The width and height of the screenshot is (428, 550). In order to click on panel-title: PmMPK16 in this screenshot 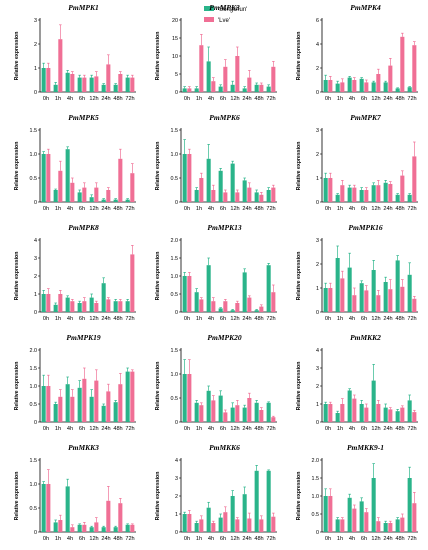, I will do `click(365, 227)`.